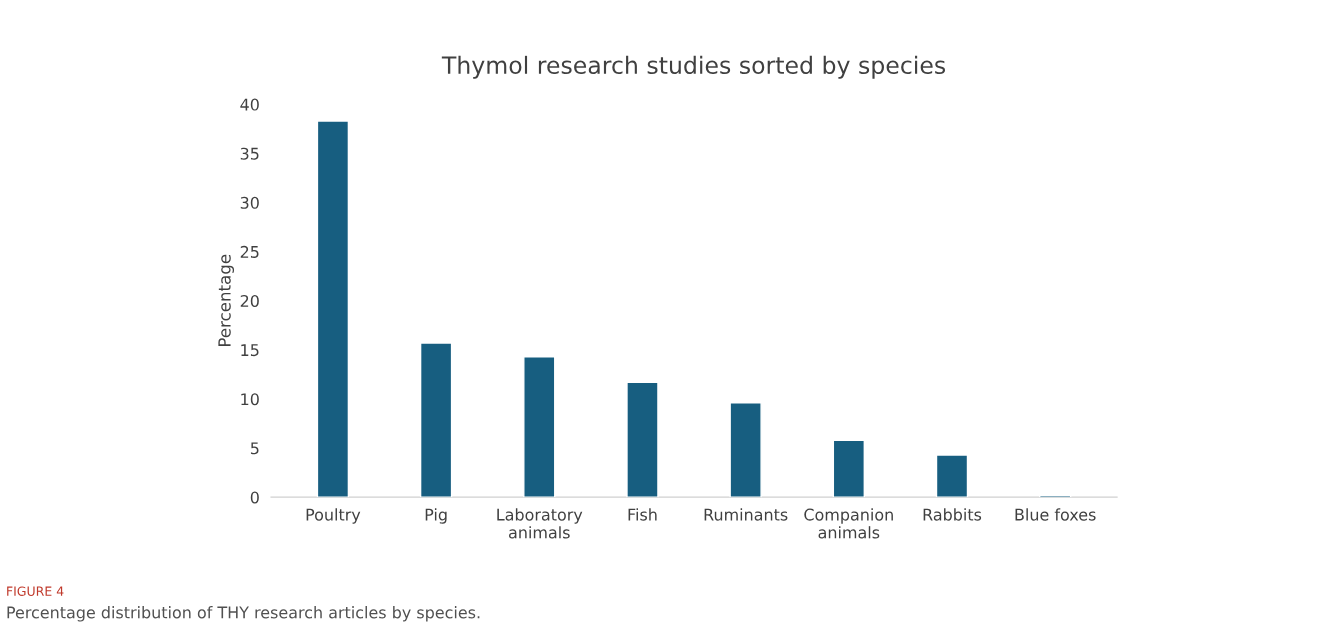  I want to click on x-tick-label: Poultry, so click(333, 516).